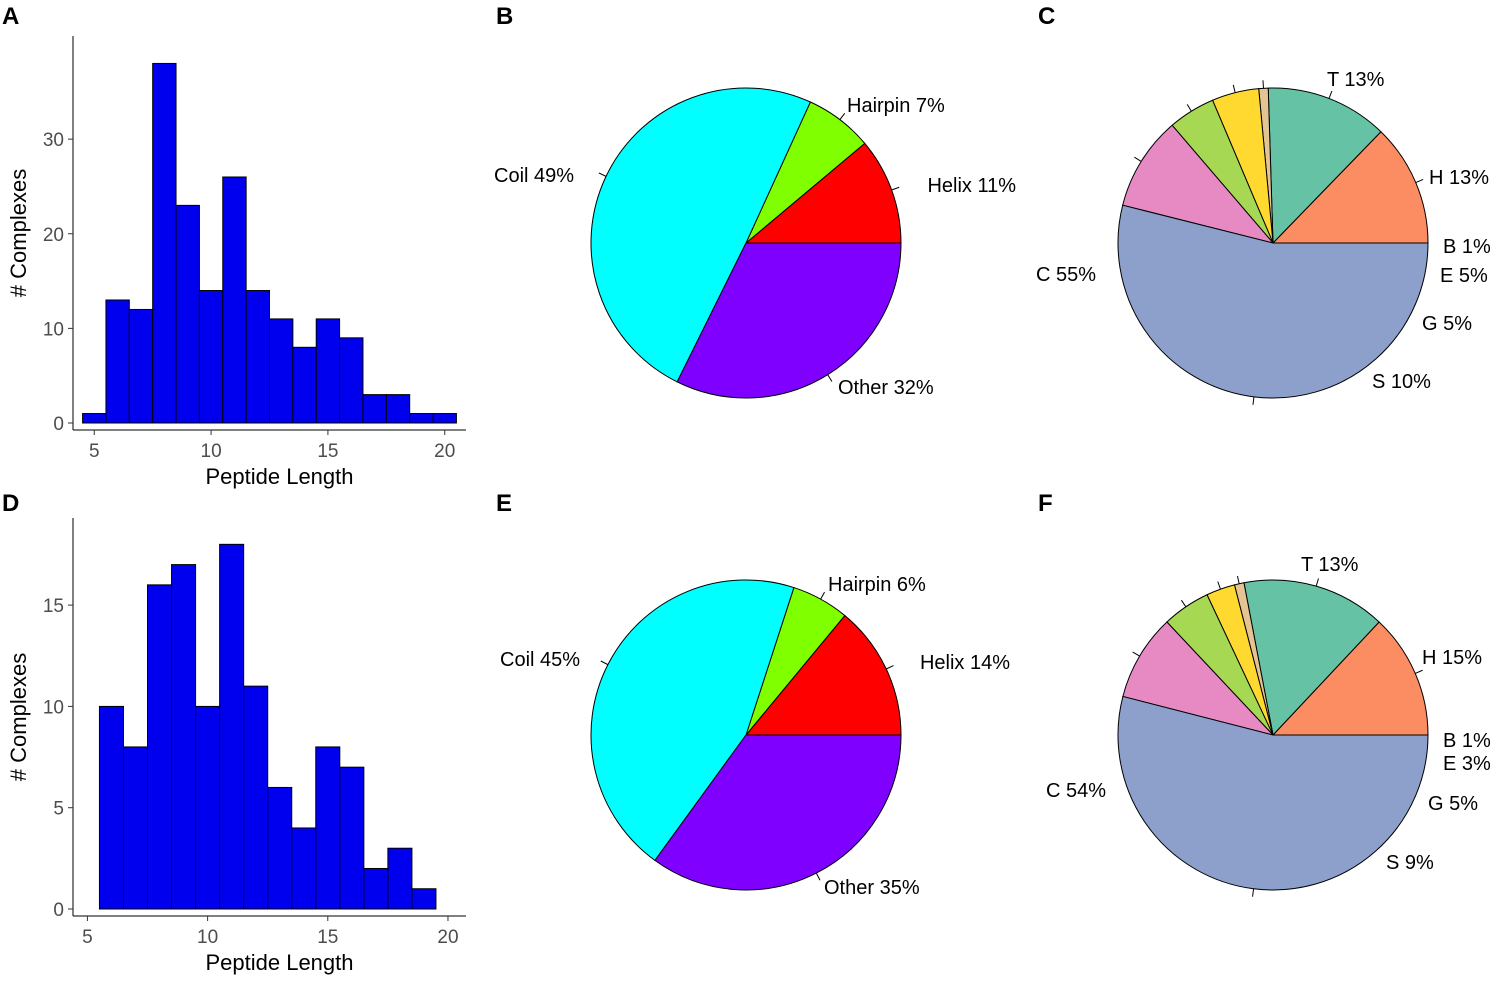  What do you see at coordinates (53, 235) in the screenshot?
I see `y-tick-label: 20` at bounding box center [53, 235].